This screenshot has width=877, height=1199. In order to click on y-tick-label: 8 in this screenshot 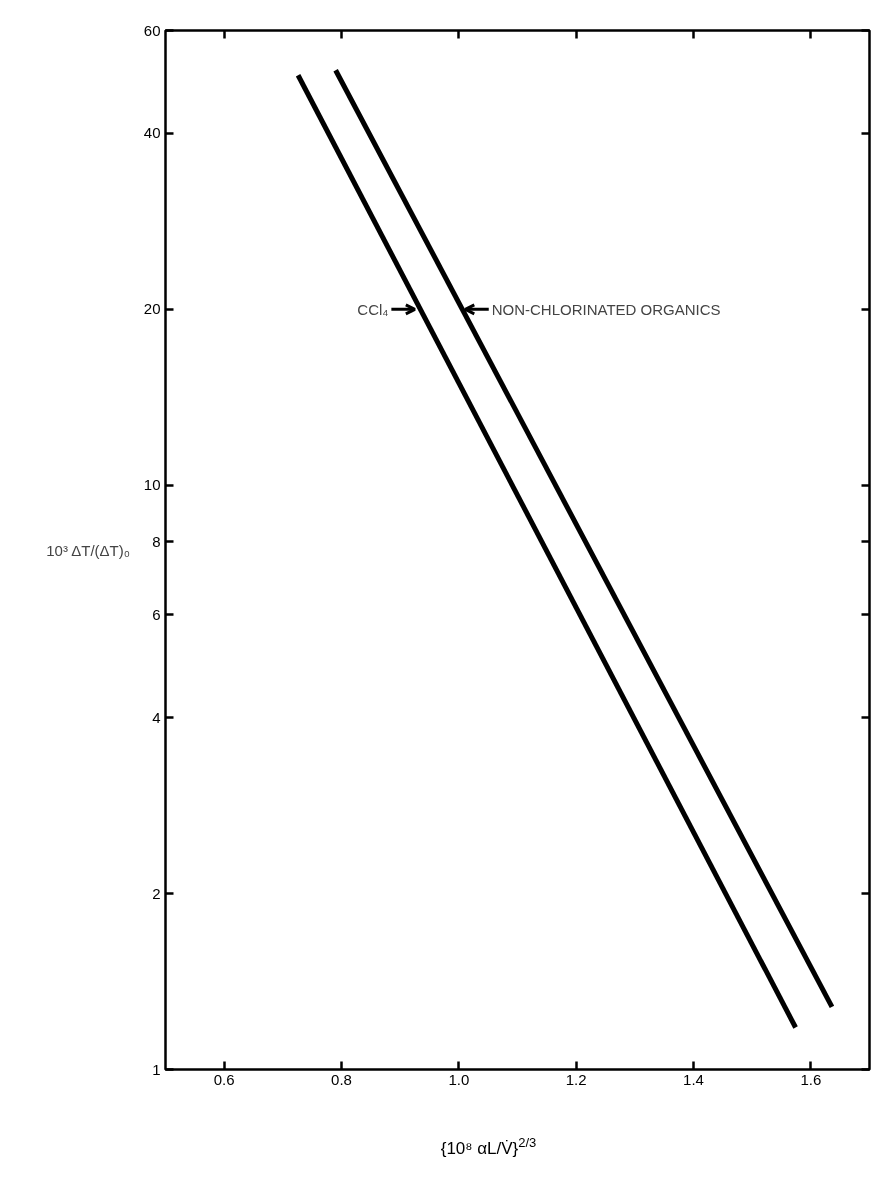, I will do `click(156, 541)`.